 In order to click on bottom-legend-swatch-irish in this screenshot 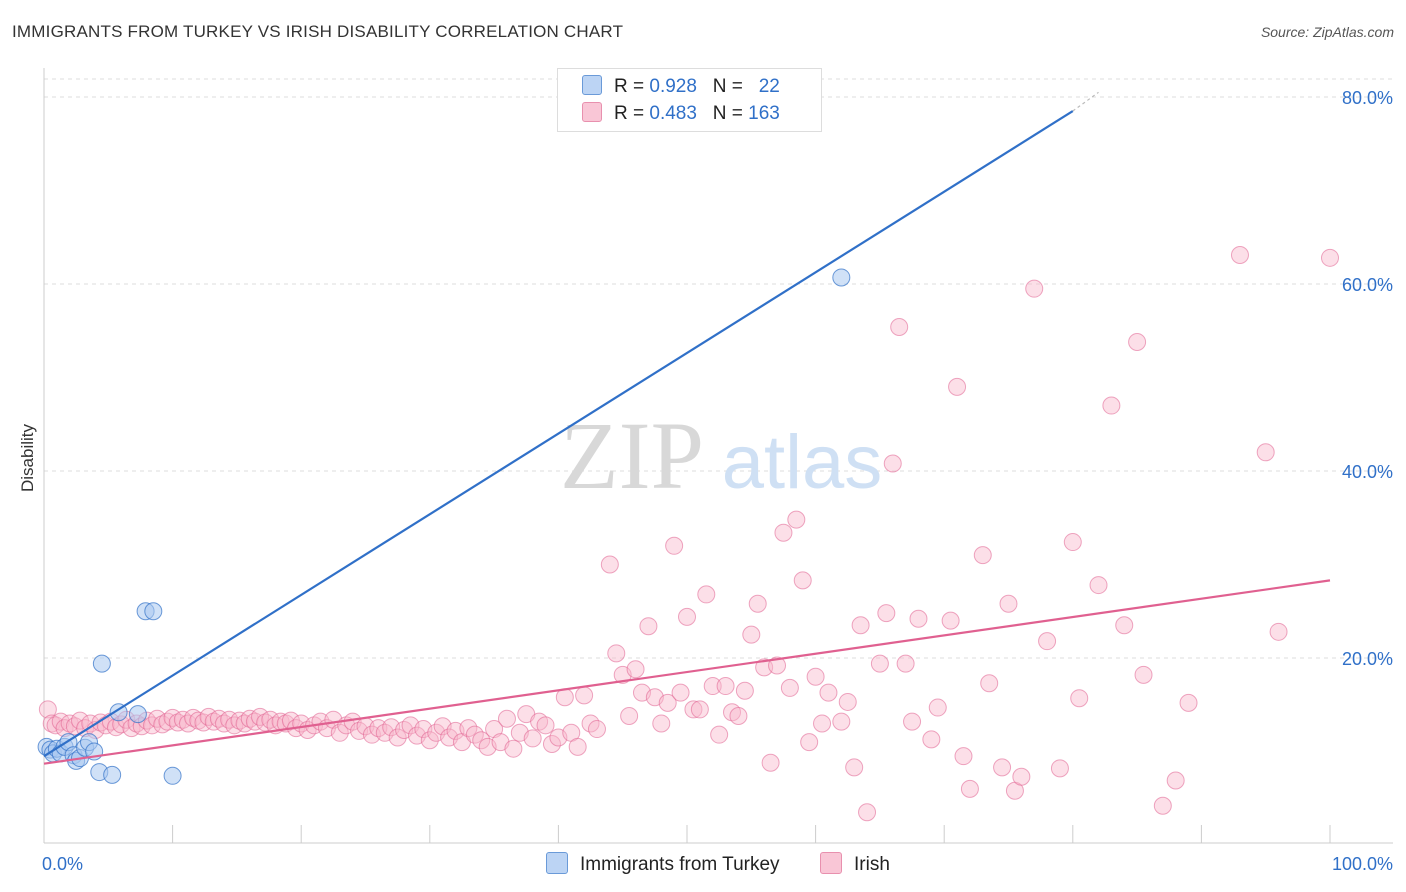, I will do `click(831, 863)`.